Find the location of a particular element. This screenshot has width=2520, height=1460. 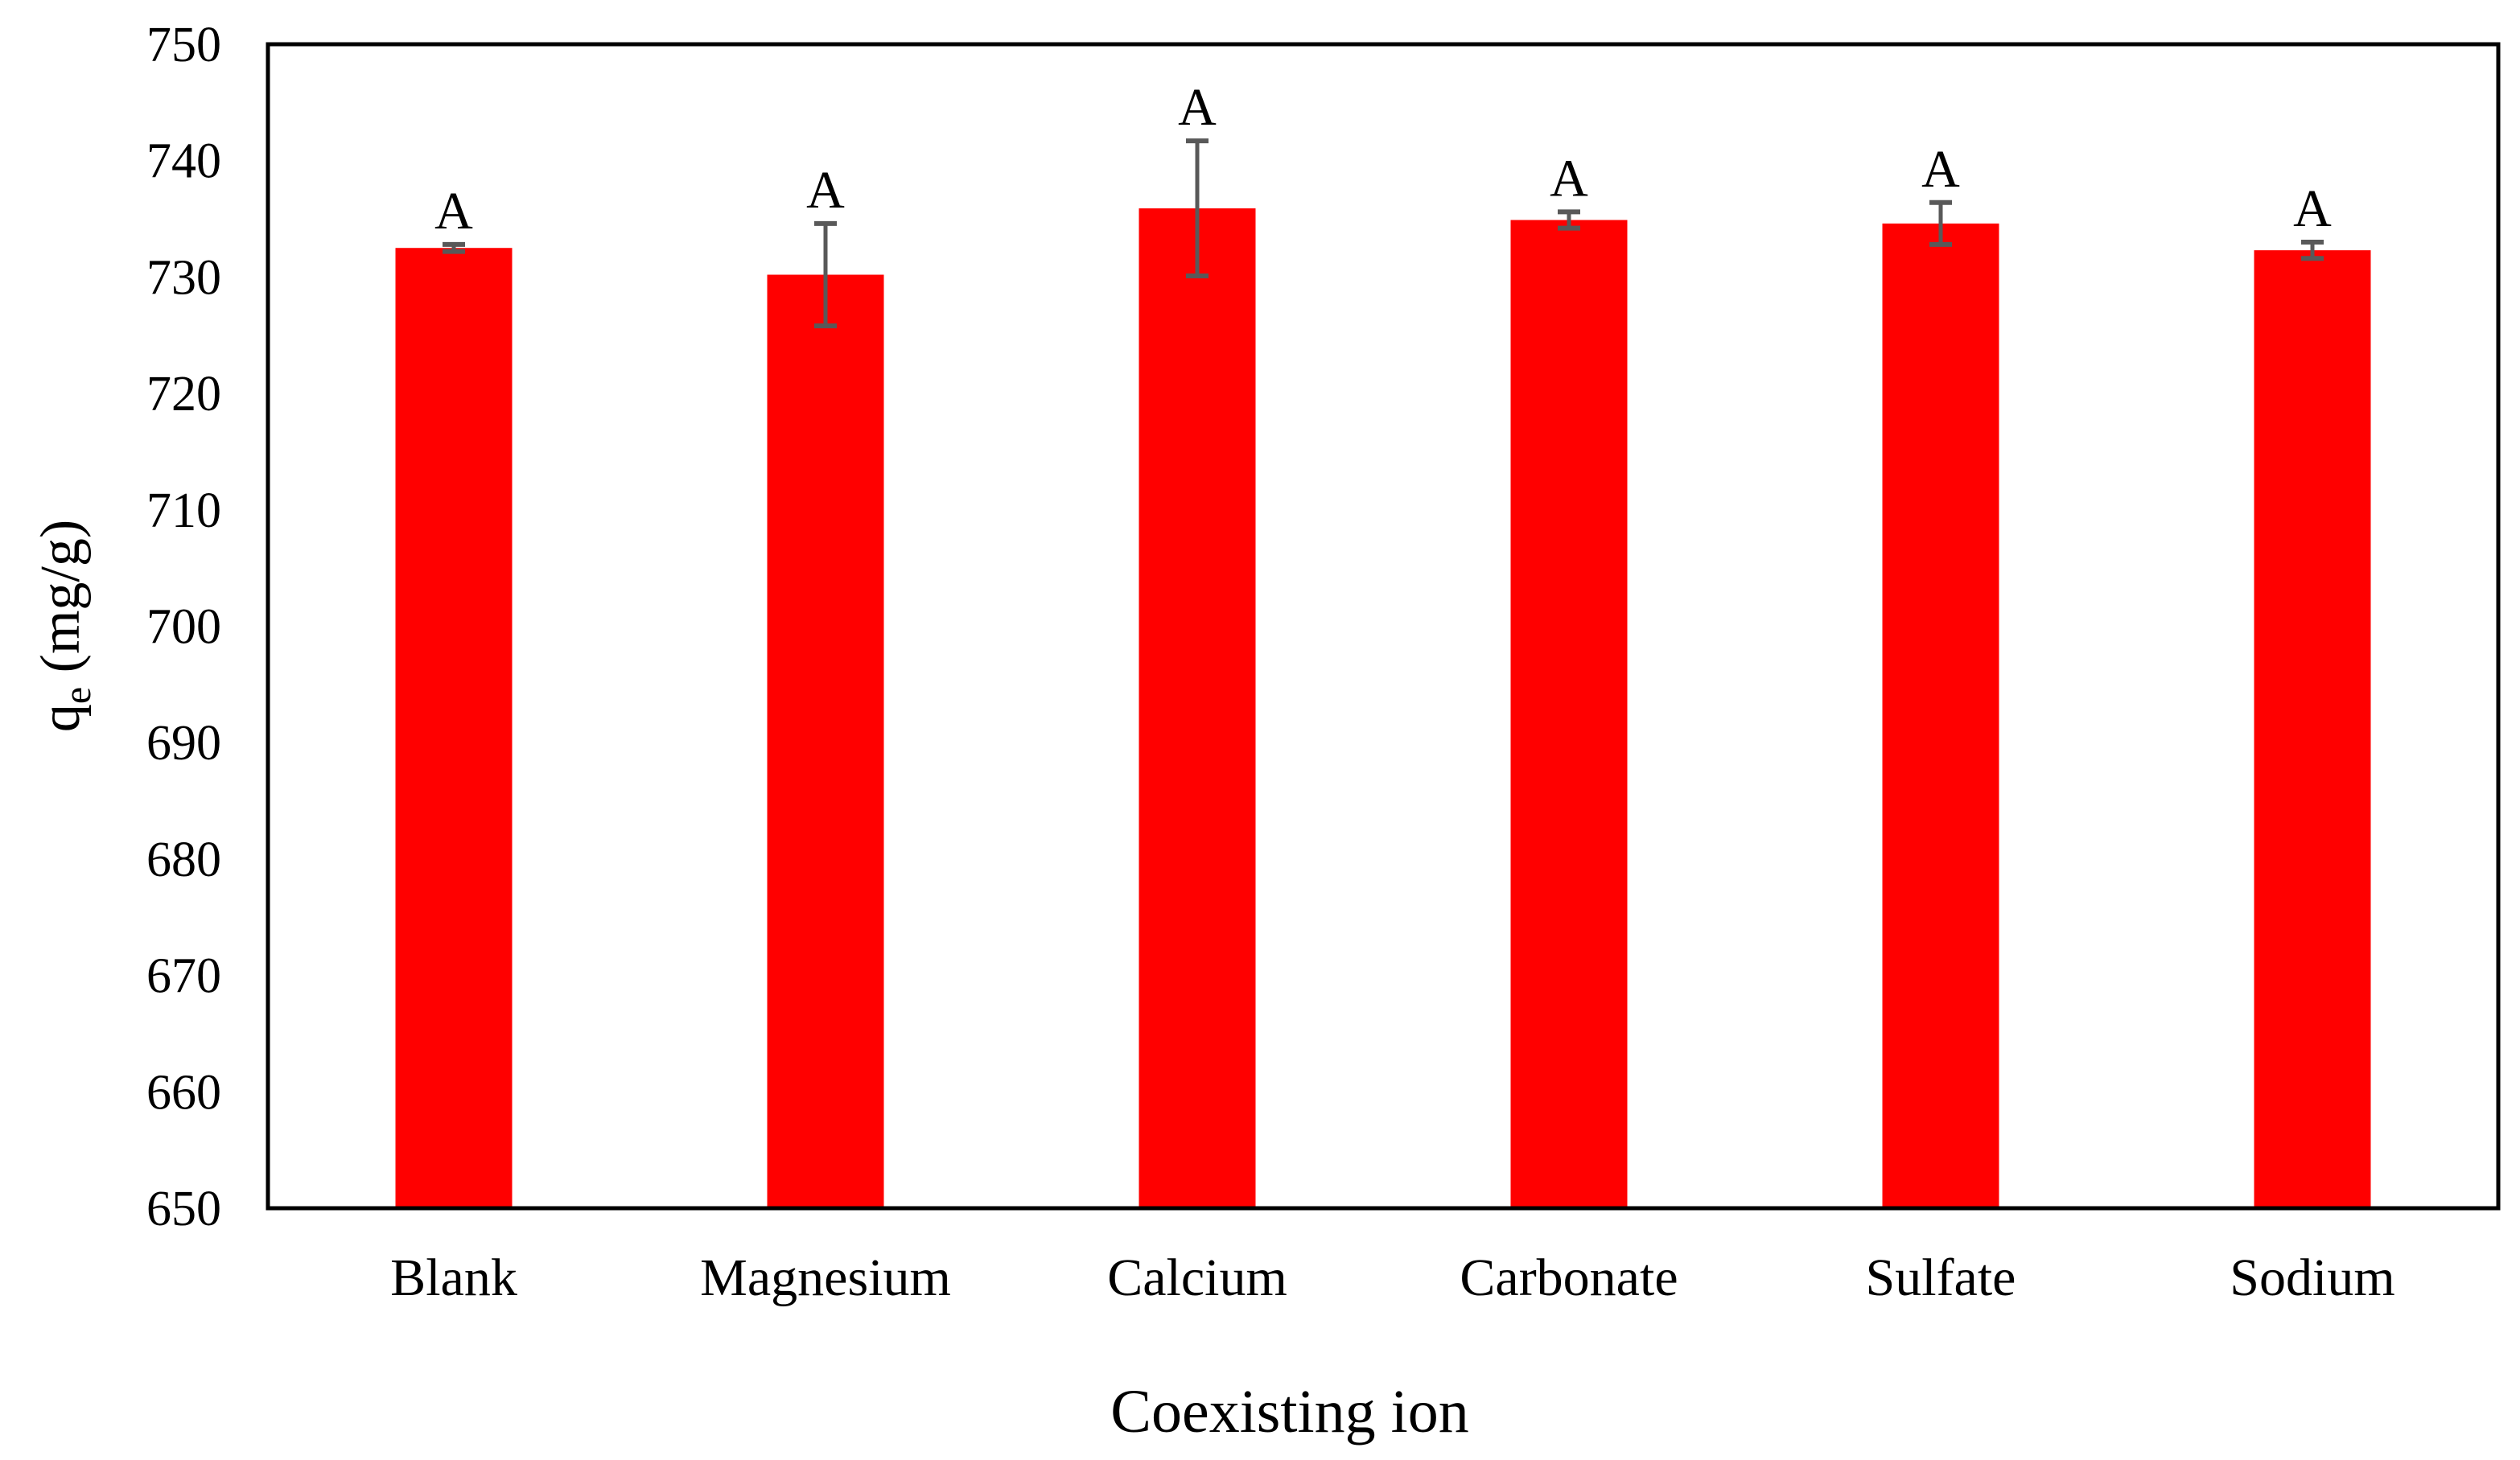

significance-label-sodium: A is located at coordinates (2313, 208).